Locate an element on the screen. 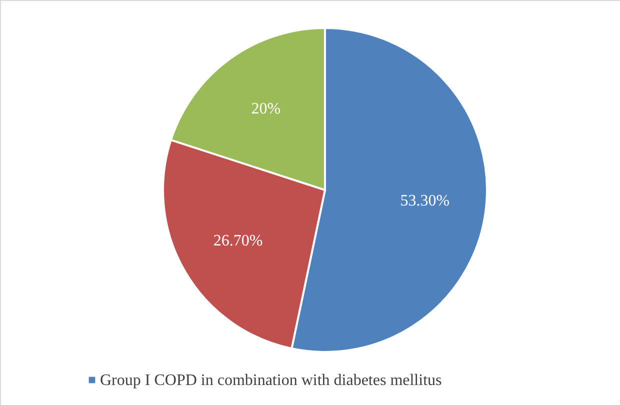 The width and height of the screenshot is (620, 405). data-label: 26.70% is located at coordinates (238, 241).